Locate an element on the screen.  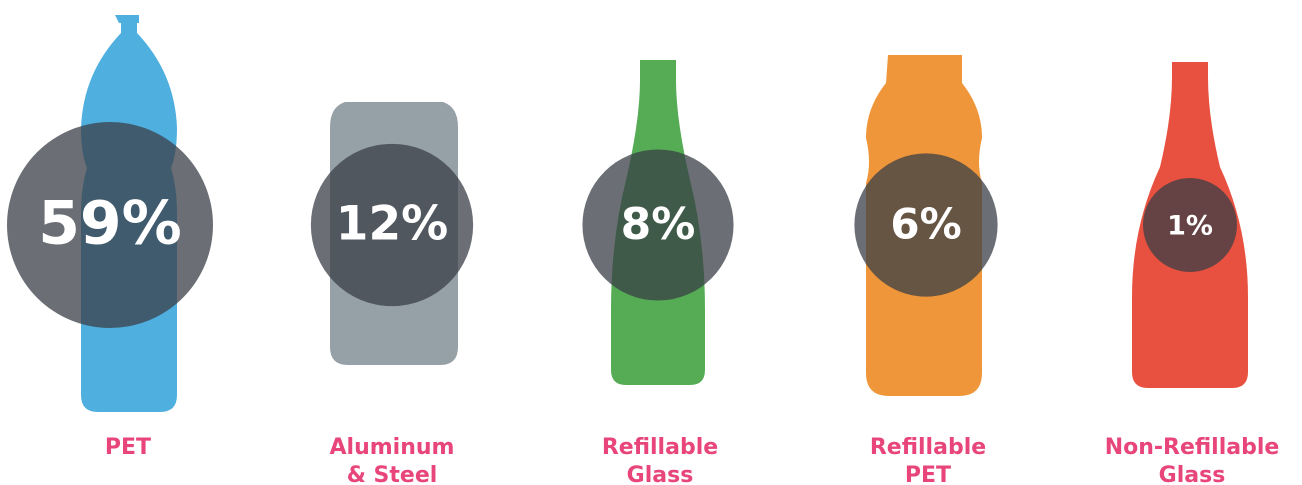
value-label: 6% is located at coordinates (925, 224).